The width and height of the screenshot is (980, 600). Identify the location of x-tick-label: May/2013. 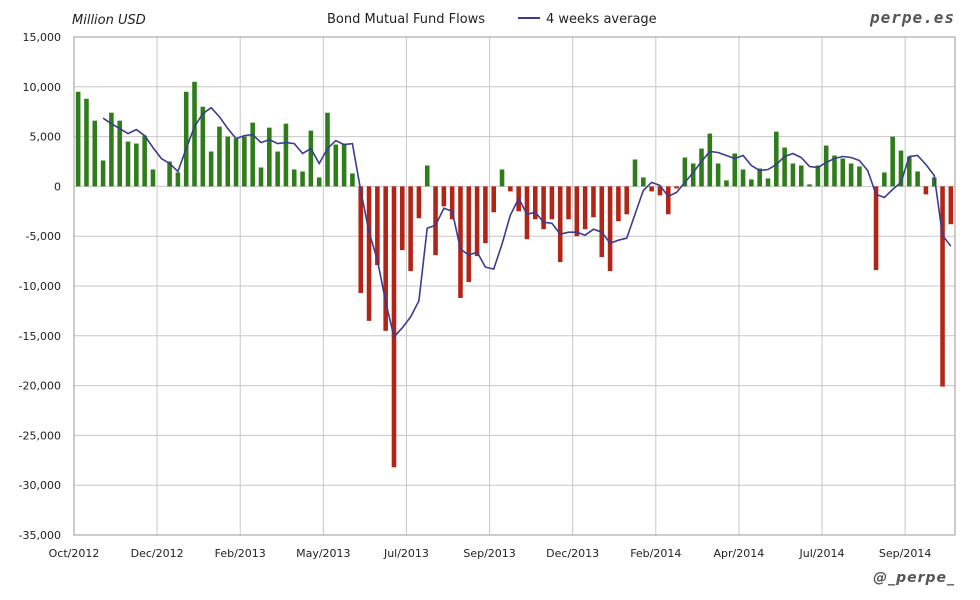
(323, 553).